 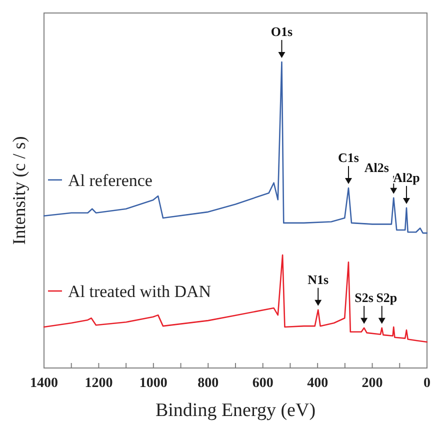 What do you see at coordinates (208, 383) in the screenshot?
I see `x-tick-label: 800` at bounding box center [208, 383].